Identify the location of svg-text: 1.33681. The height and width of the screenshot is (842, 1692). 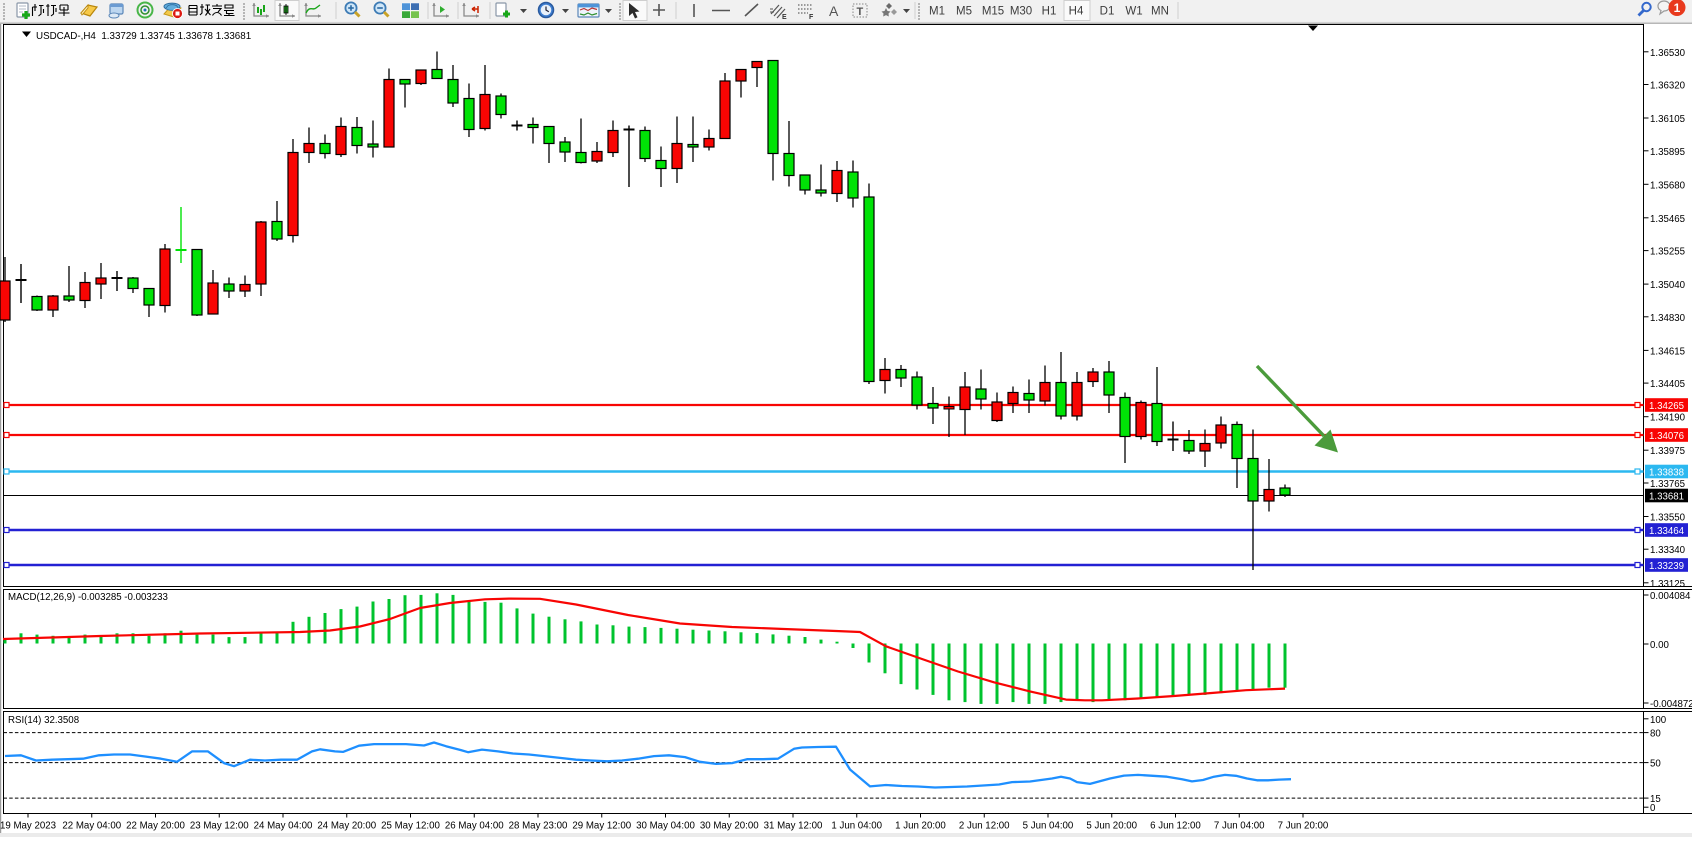
(1666, 497).